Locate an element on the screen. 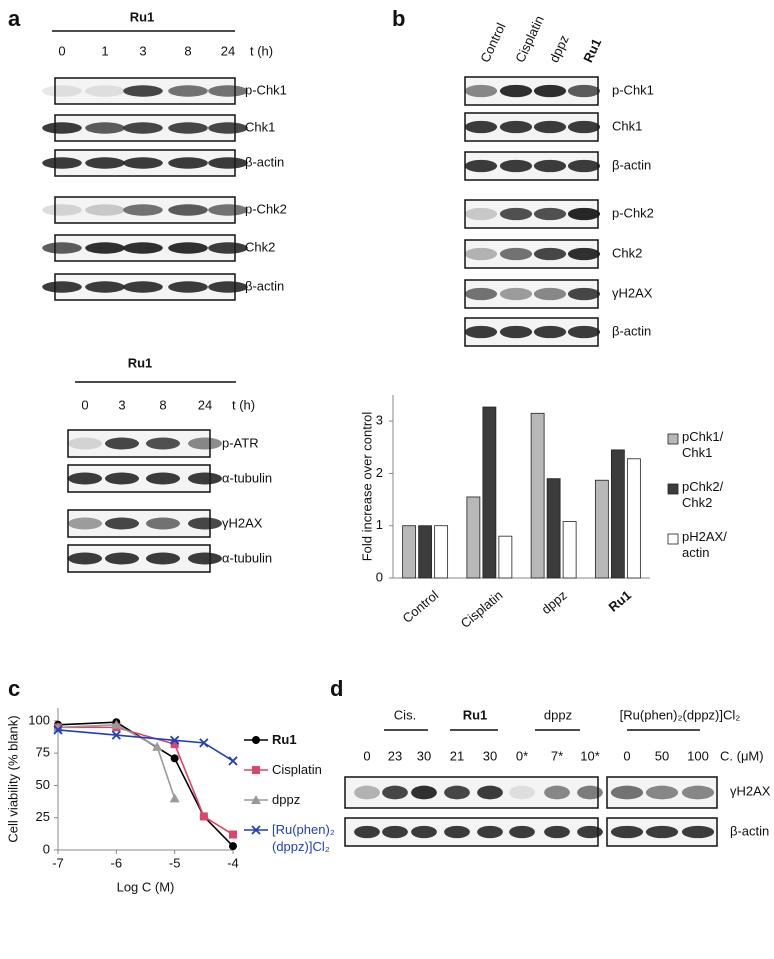 This screenshot has height=959, width=774. legend-swatch is located at coordinates (673, 439).